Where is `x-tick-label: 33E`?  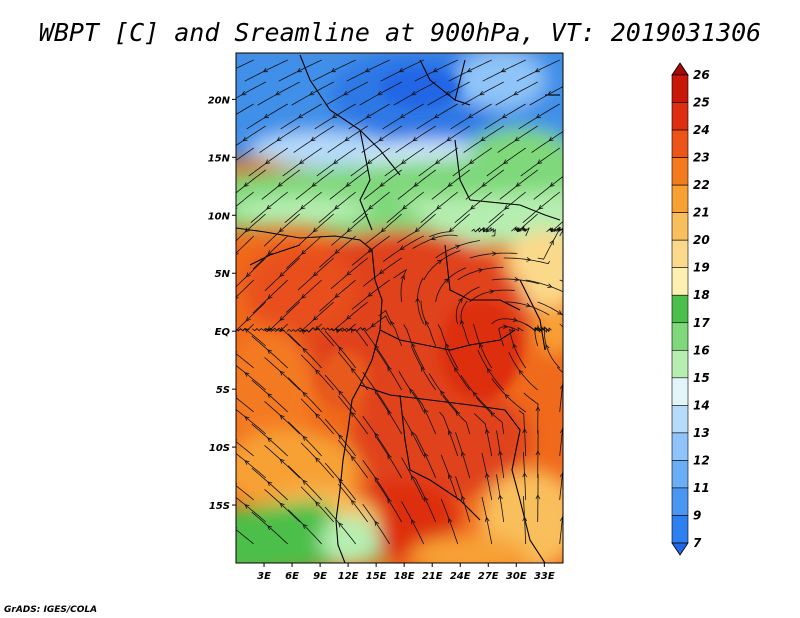 x-tick-label: 33E is located at coordinates (544, 576).